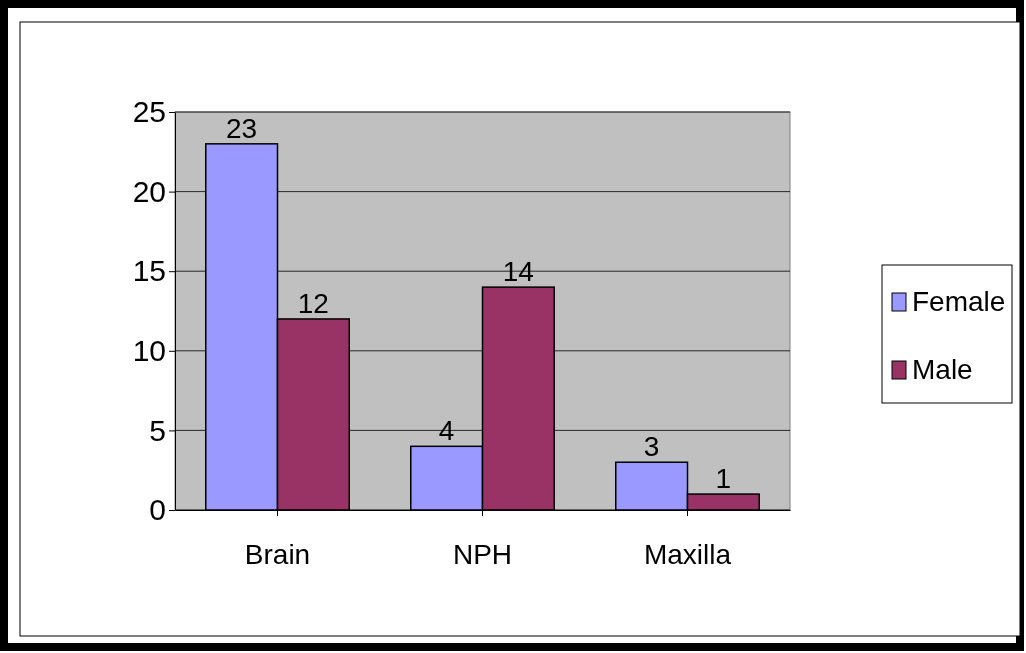 The width and height of the screenshot is (1026, 653). What do you see at coordinates (242, 128) in the screenshot?
I see `data-label: 23` at bounding box center [242, 128].